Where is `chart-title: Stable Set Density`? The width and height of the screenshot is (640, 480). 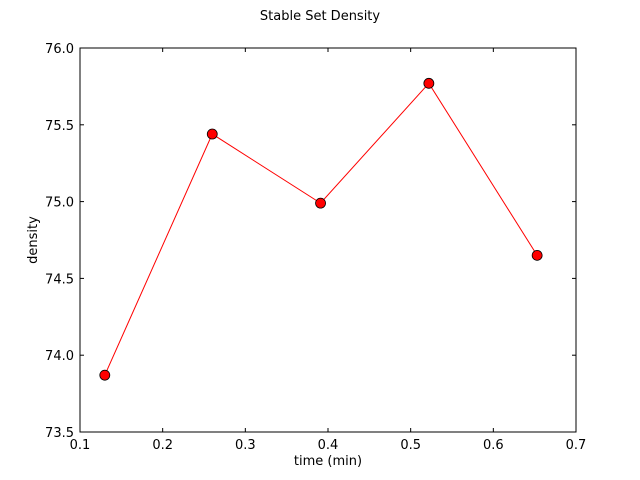 chart-title: Stable Set Density is located at coordinates (320, 16).